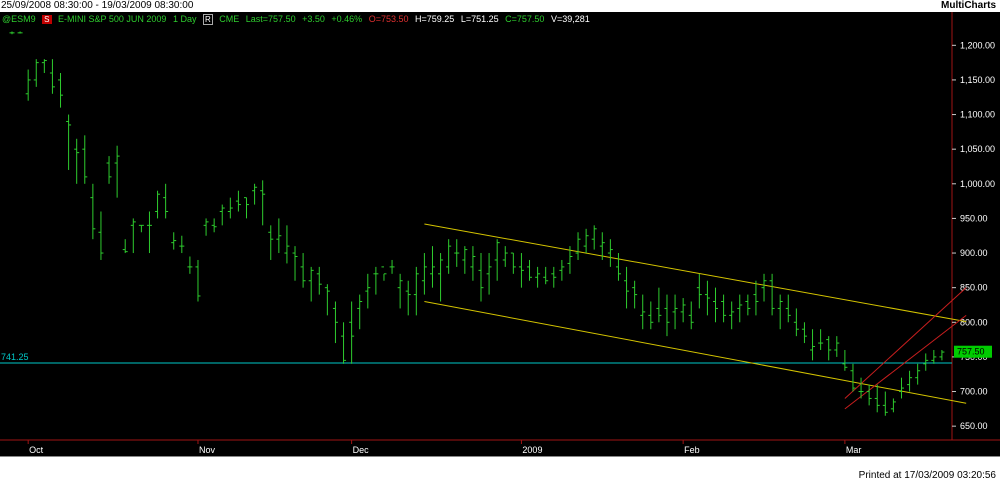 This screenshot has height=482, width=1000. Describe the element at coordinates (15, 357) in the screenshot. I see `horizontal-line-label: 741.25` at that location.